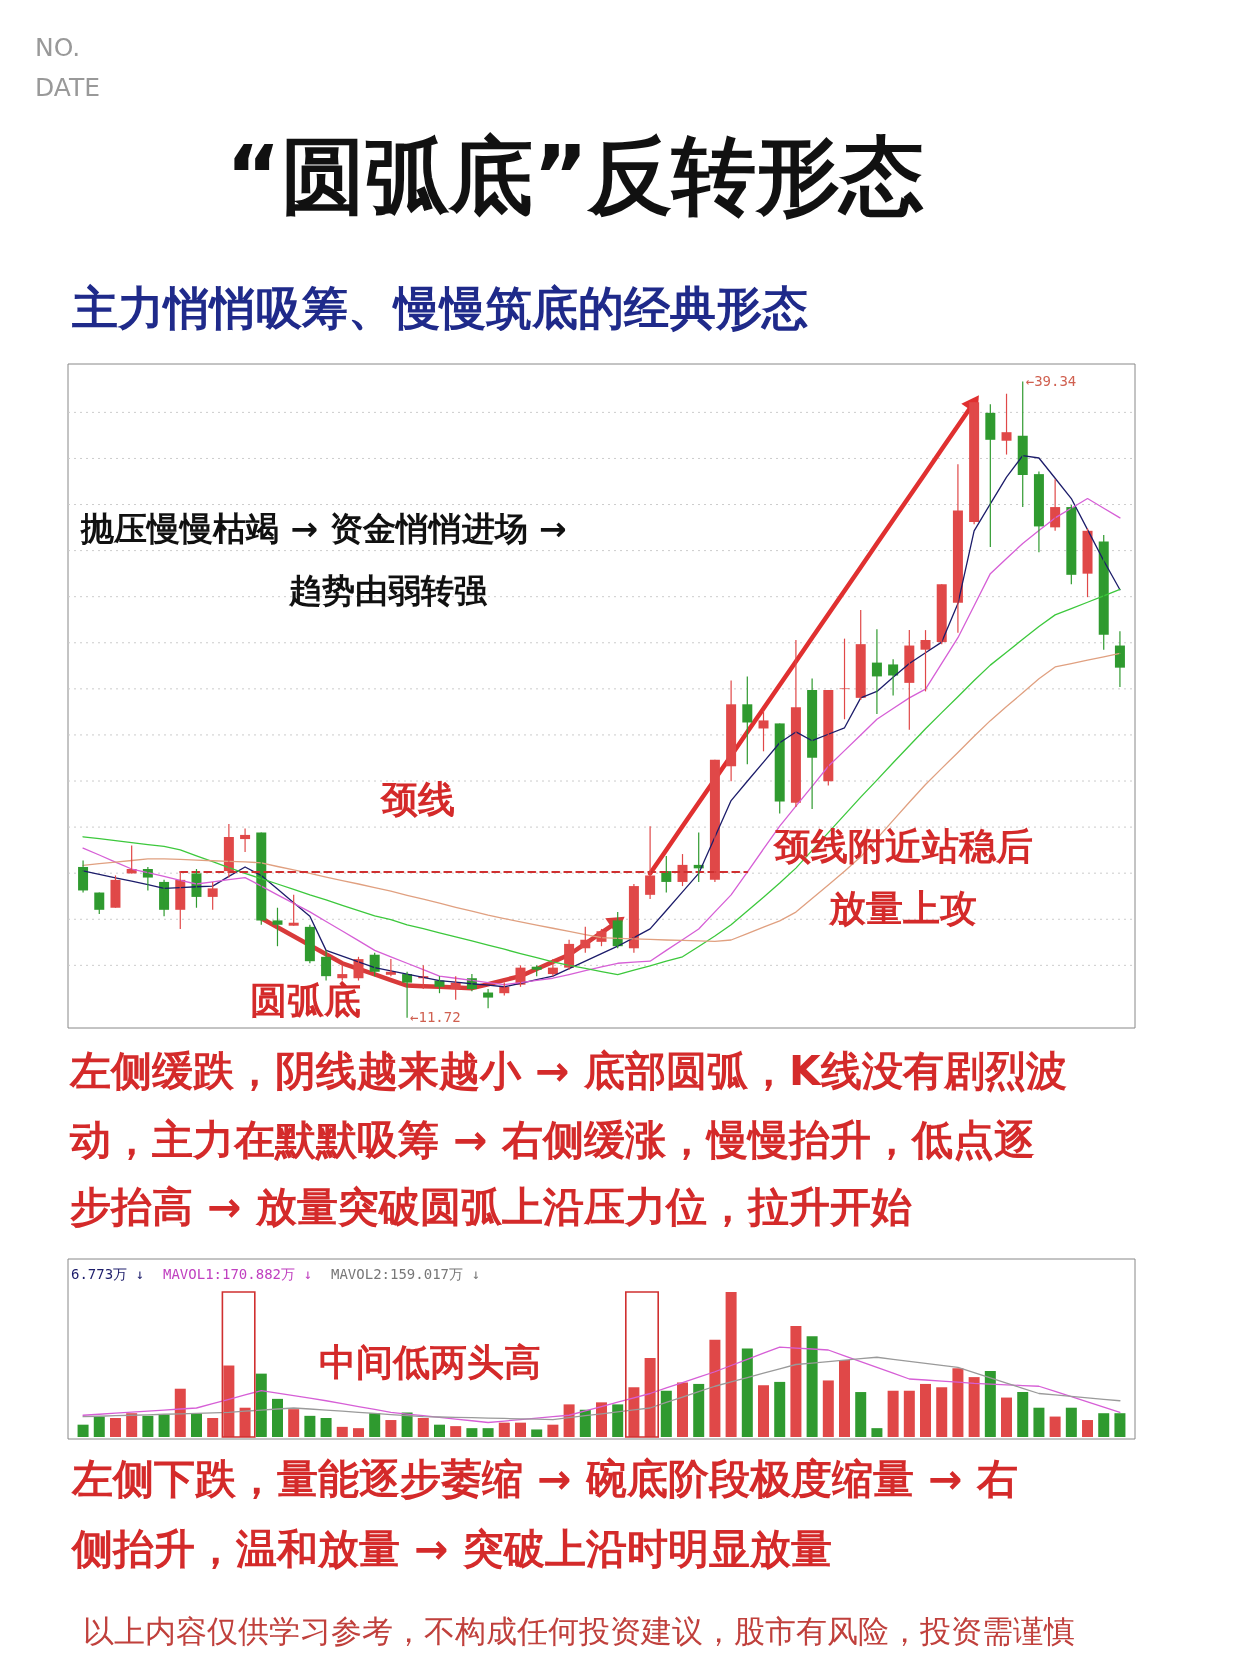 The image size is (1242, 1660). Describe the element at coordinates (575, 176) in the screenshot. I see `chart-title: “圆弧底”反转形态` at that location.